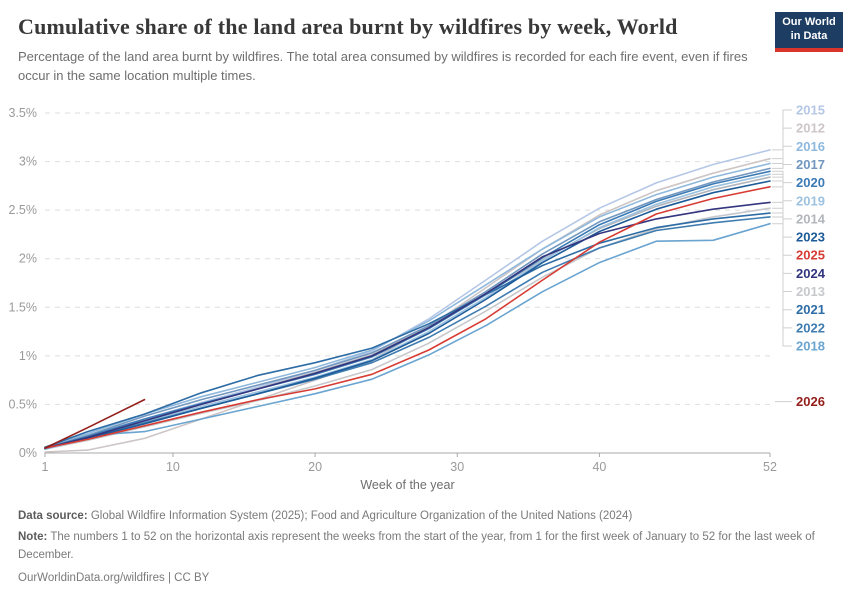 Image resolution: width=850 pixels, height=600 pixels. I want to click on y-tick-label: 2.5%, so click(23, 210).